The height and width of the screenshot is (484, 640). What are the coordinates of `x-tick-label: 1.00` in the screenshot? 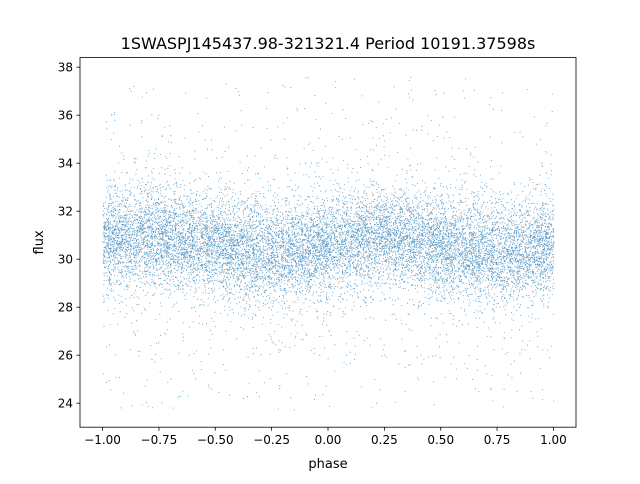 It's located at (553, 440).